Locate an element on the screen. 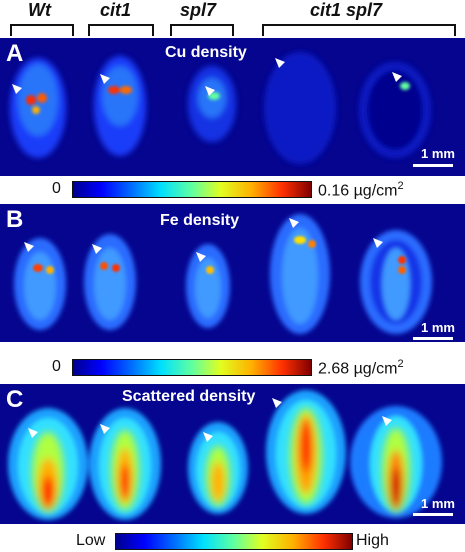 The height and width of the screenshot is (552, 465). colorbar-b-min: 0 is located at coordinates (56, 366).